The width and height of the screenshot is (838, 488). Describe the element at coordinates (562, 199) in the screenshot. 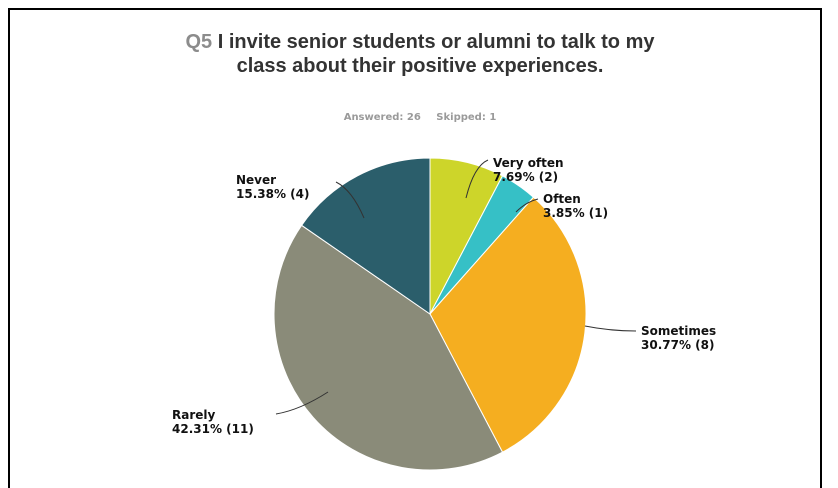

I see `slice-label-often: Often` at that location.